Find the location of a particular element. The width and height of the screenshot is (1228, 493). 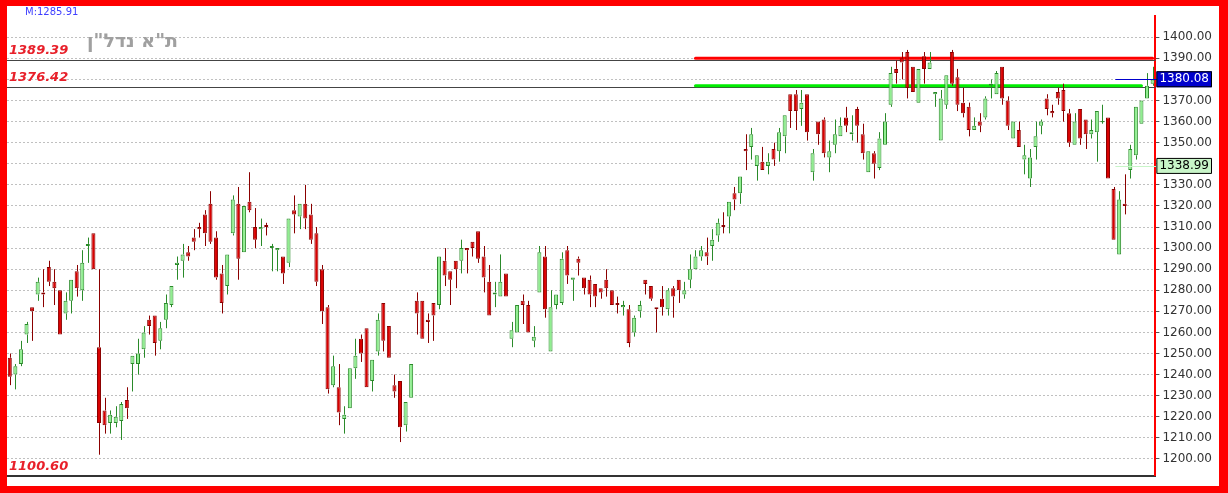

annotation: 1100.60 is located at coordinates (39, 465).